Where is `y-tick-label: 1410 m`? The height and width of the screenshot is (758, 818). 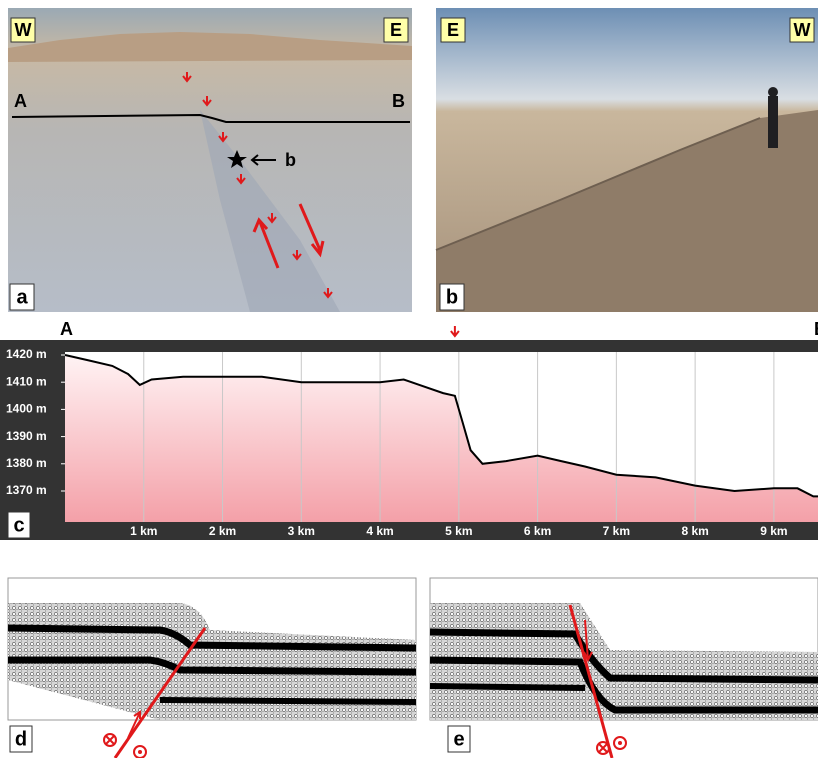 y-tick-label: 1410 m is located at coordinates (26, 381).